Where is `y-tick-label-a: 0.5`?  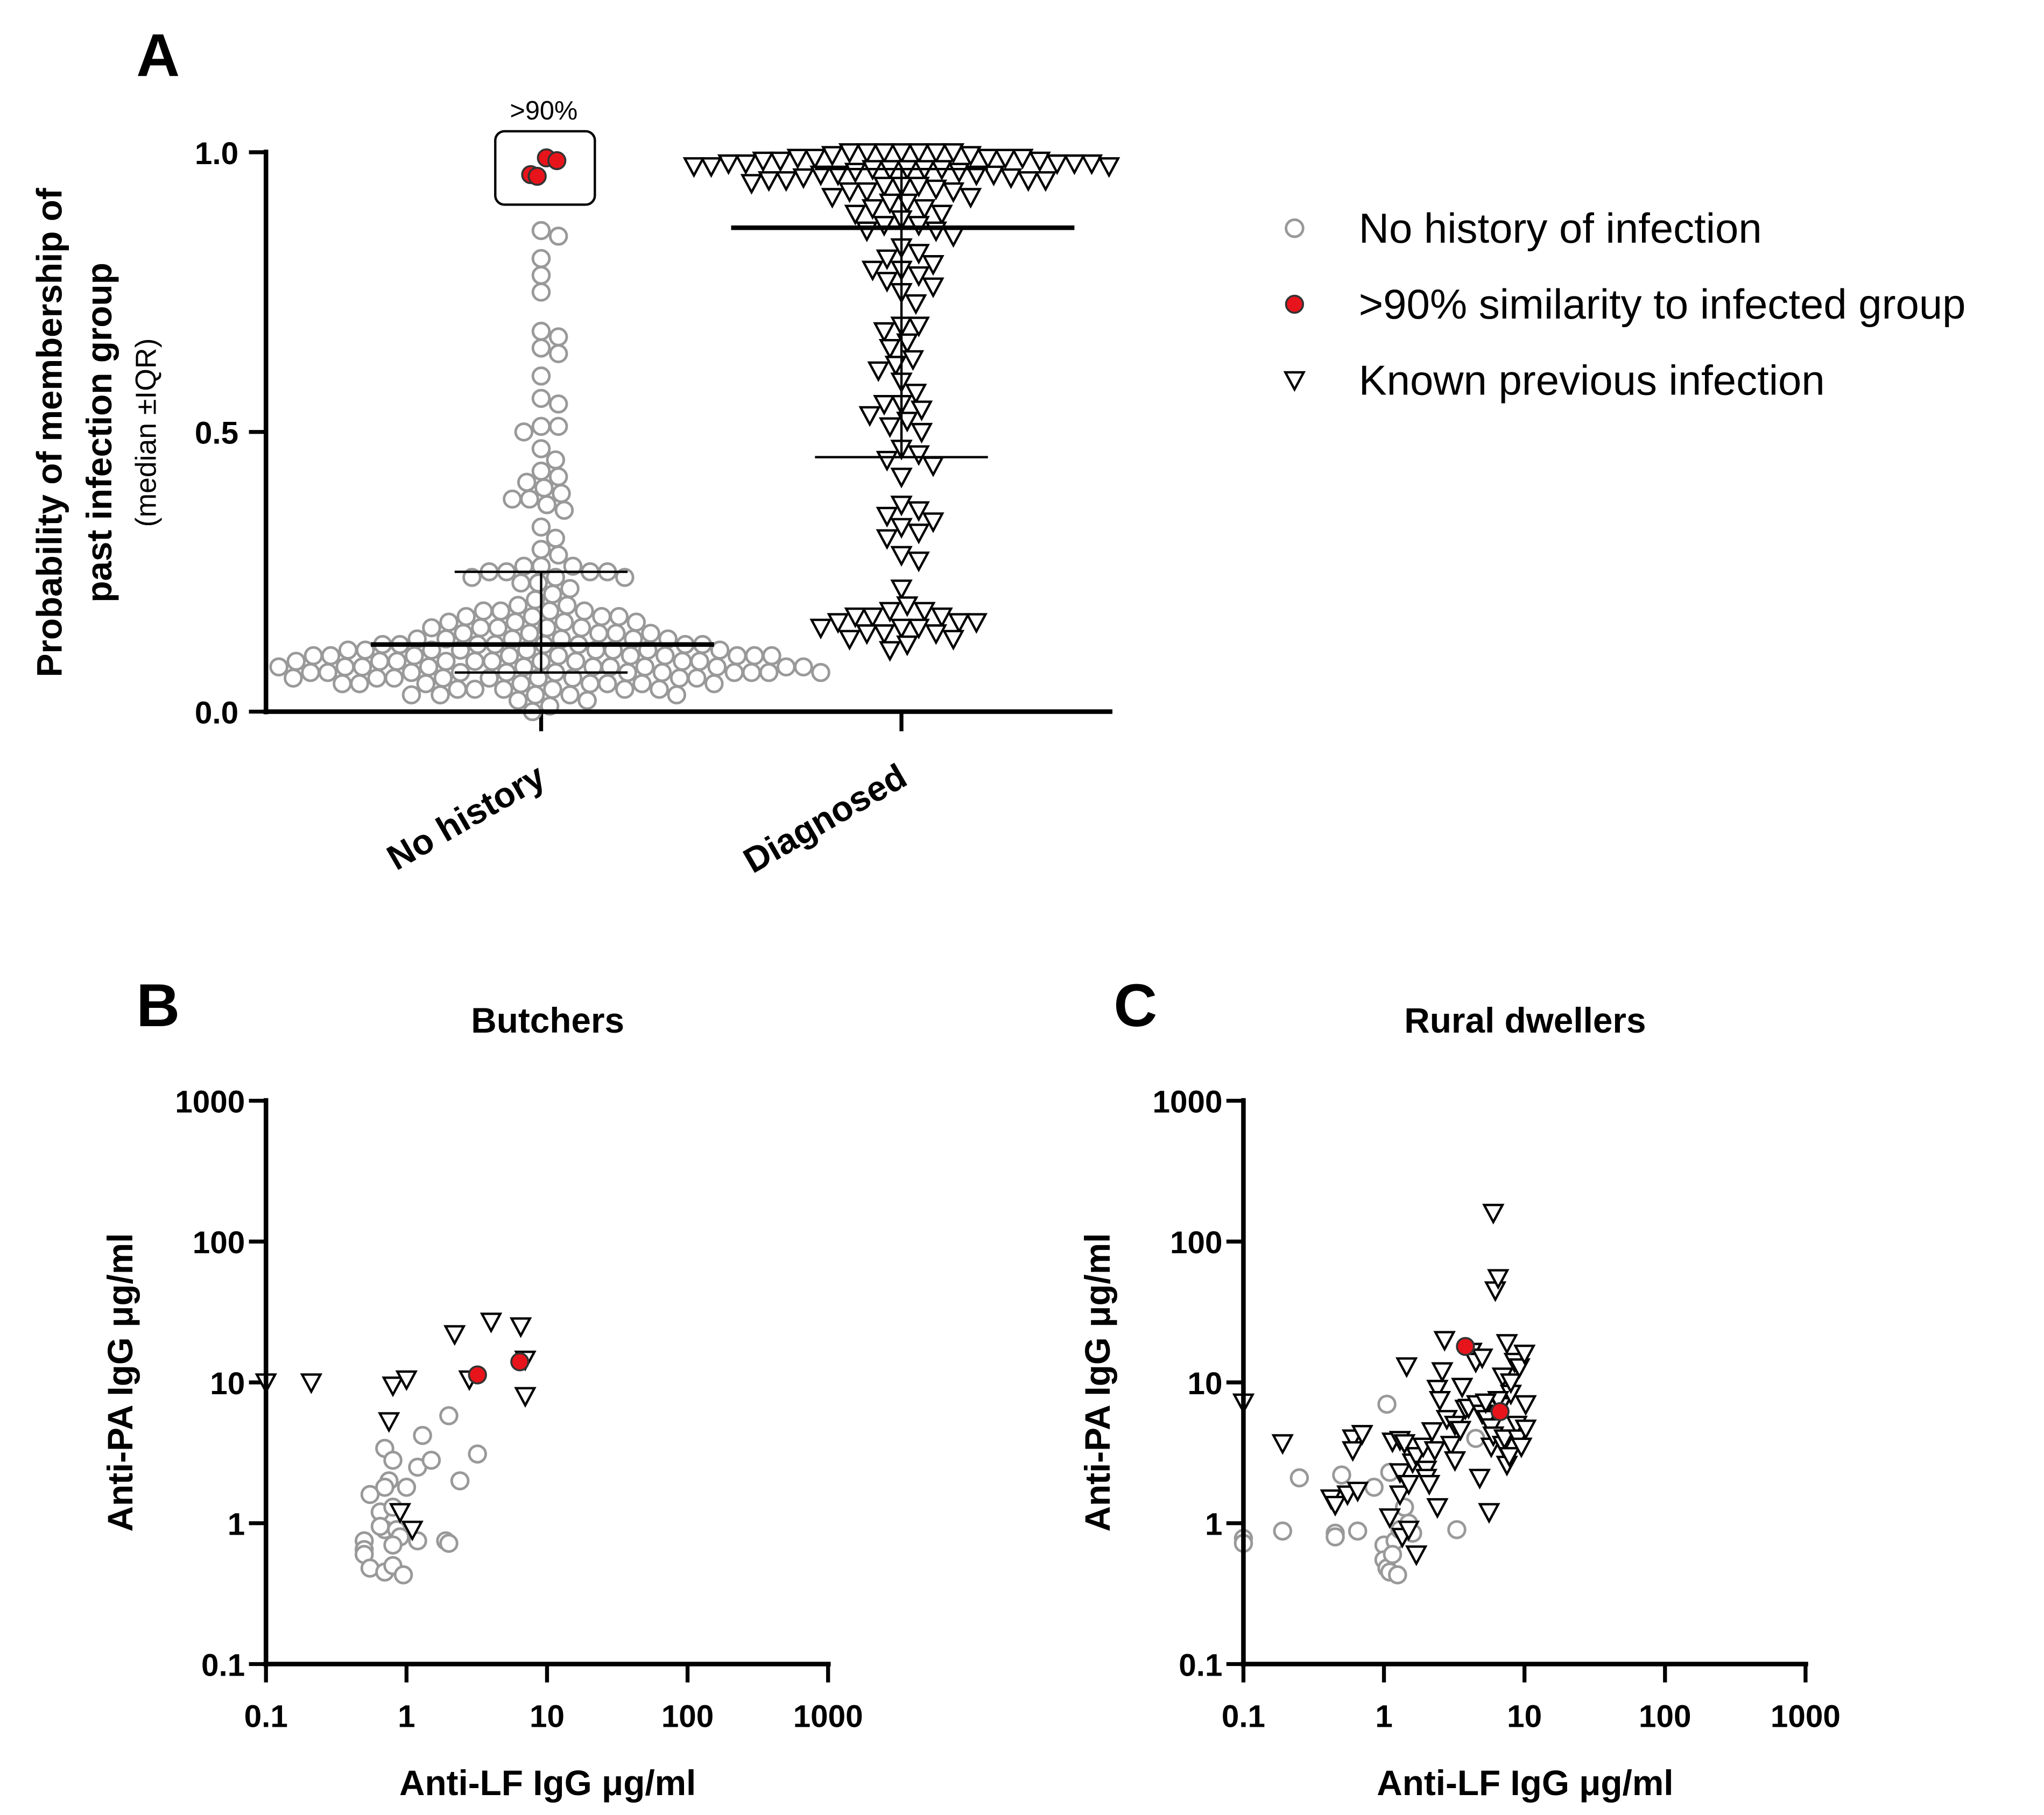 y-tick-label-a: 0.5 is located at coordinates (216, 433).